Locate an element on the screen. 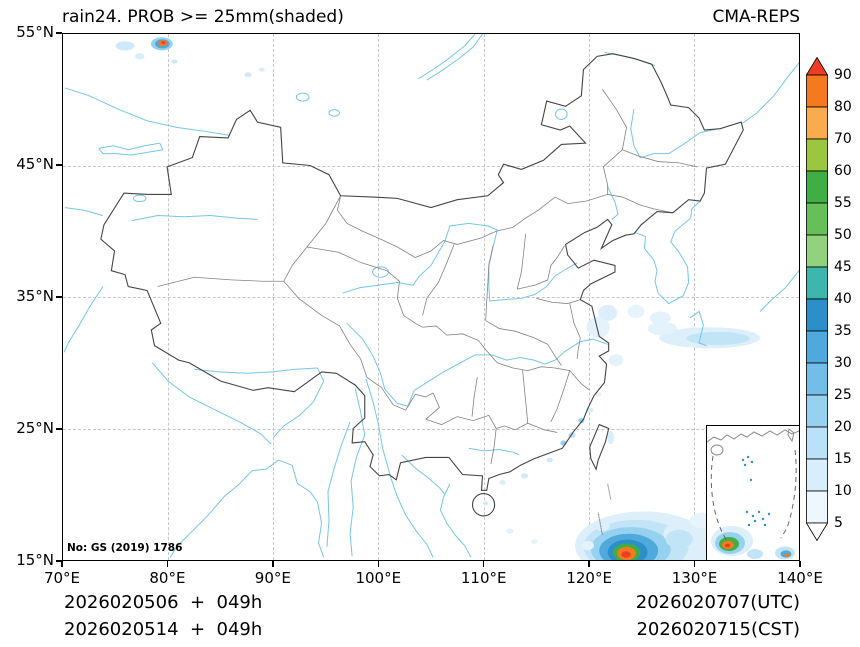 Image resolution: width=860 pixels, height=647 pixels. valid-time-cst: 2026020715(CST) is located at coordinates (718, 629).